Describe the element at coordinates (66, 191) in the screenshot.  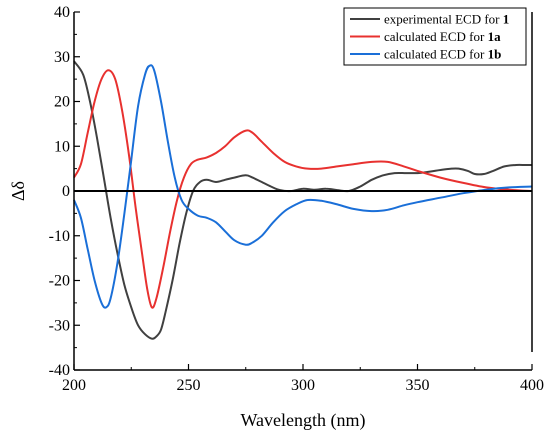
I see `y-tick-label: 0` at that location.